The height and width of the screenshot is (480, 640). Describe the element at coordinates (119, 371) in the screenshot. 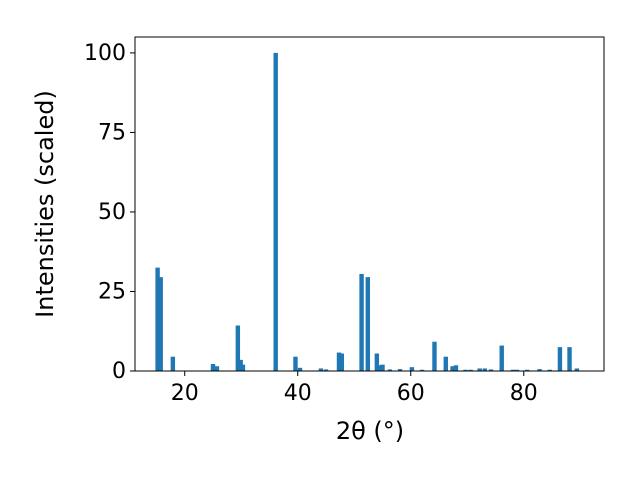

I see `y-tick-label: 0` at that location.